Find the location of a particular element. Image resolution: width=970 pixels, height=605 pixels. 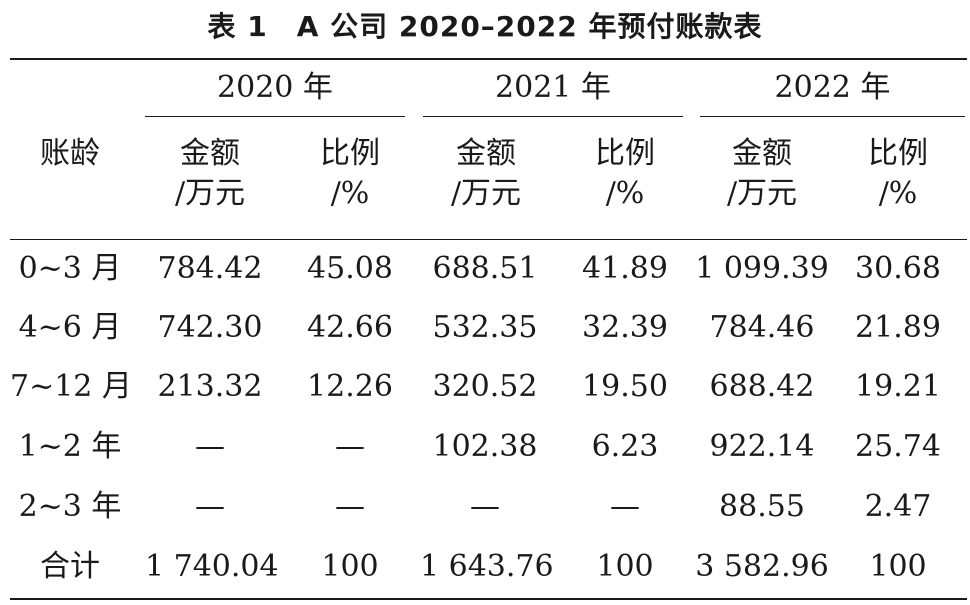

table-cell: 19.50 is located at coordinates (625, 386).